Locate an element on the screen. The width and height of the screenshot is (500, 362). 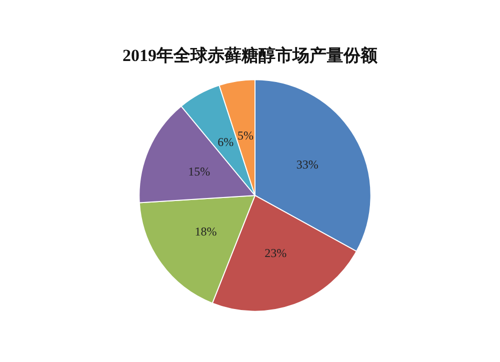
data-label: 23% is located at coordinates (275, 253).